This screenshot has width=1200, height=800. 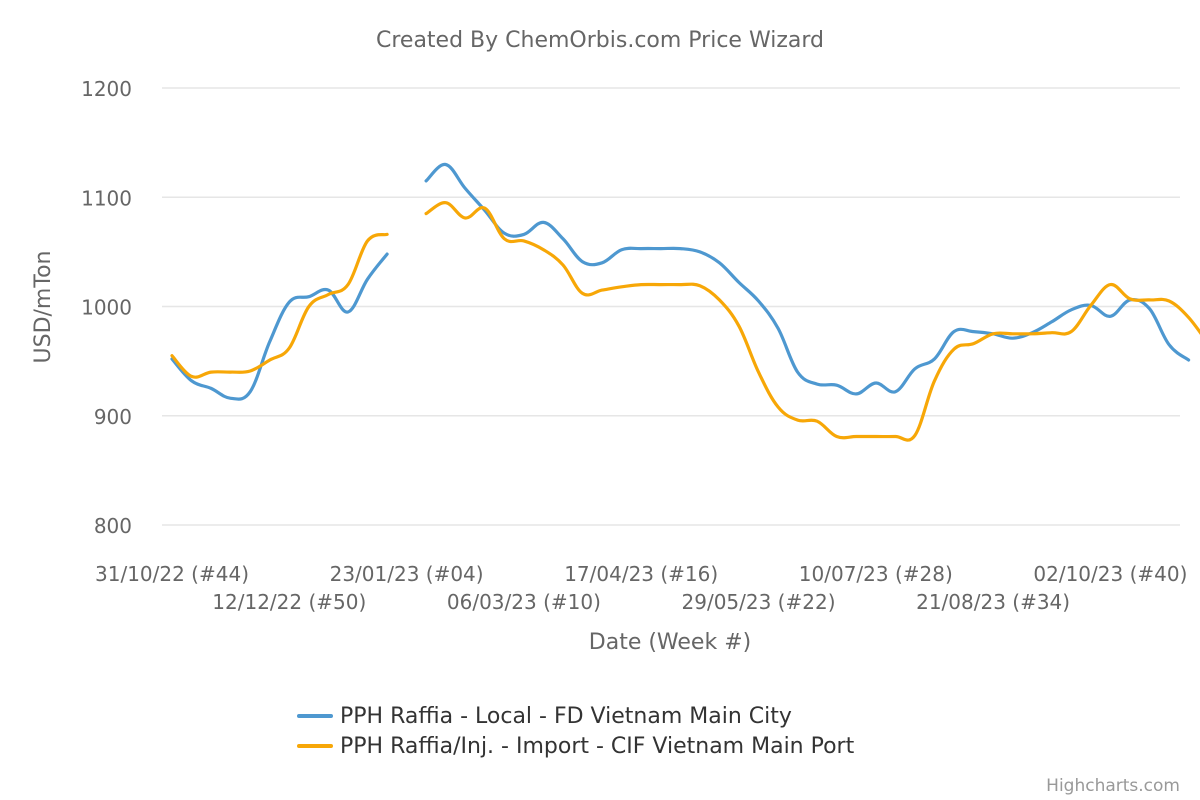 I want to click on x-tick-label-4: 17/04/23 (#16), so click(x=641, y=574).